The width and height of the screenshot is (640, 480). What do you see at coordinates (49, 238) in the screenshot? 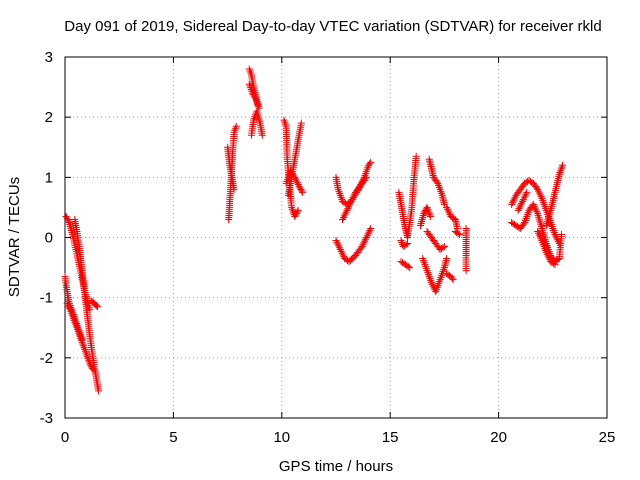
I see `y-tick-label: 0` at bounding box center [49, 238].